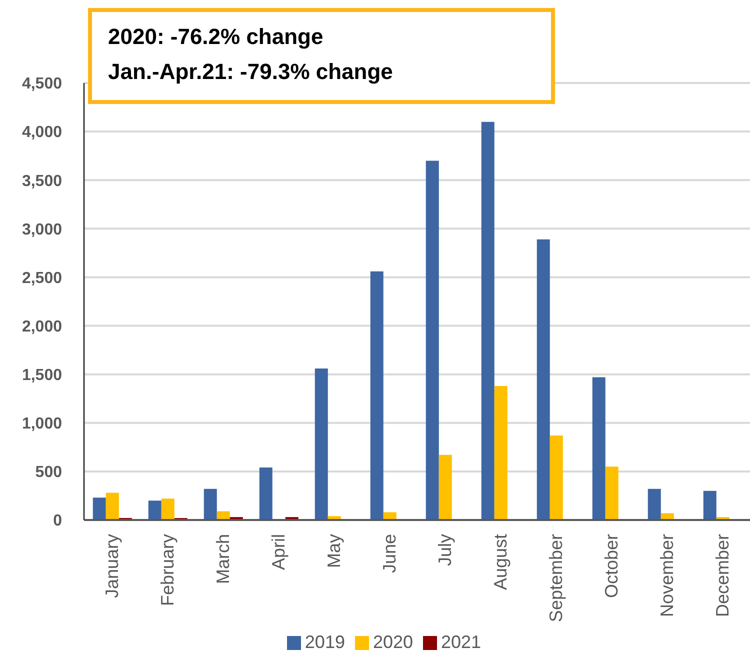 The image size is (750, 662). I want to click on y-tick-label: 4,000, so click(42, 133).